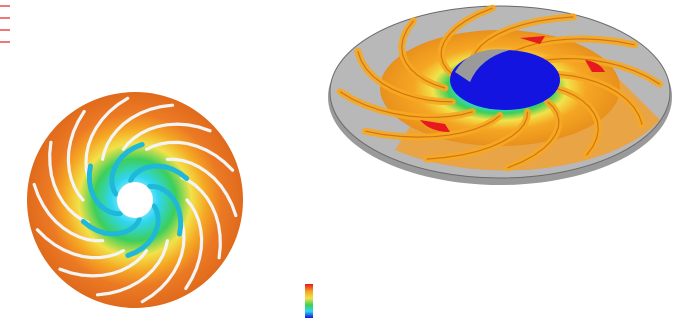  What do you see at coordinates (5, 24) in the screenshot?
I see `corner-dash-marks` at bounding box center [5, 24].